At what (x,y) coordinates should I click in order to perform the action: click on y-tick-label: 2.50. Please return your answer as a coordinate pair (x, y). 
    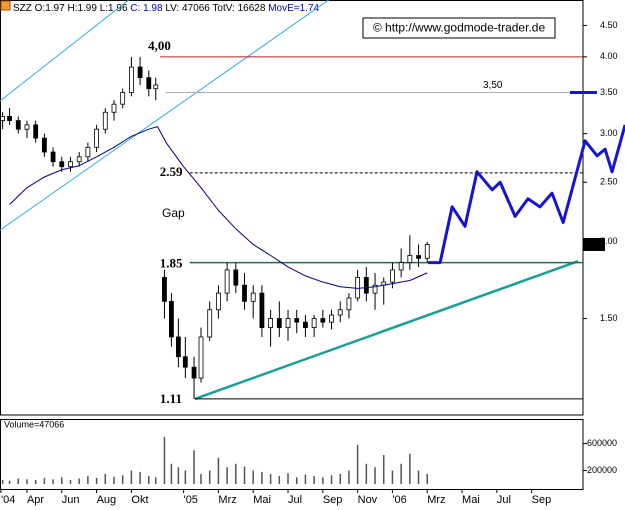
    Looking at the image, I should click on (609, 182).